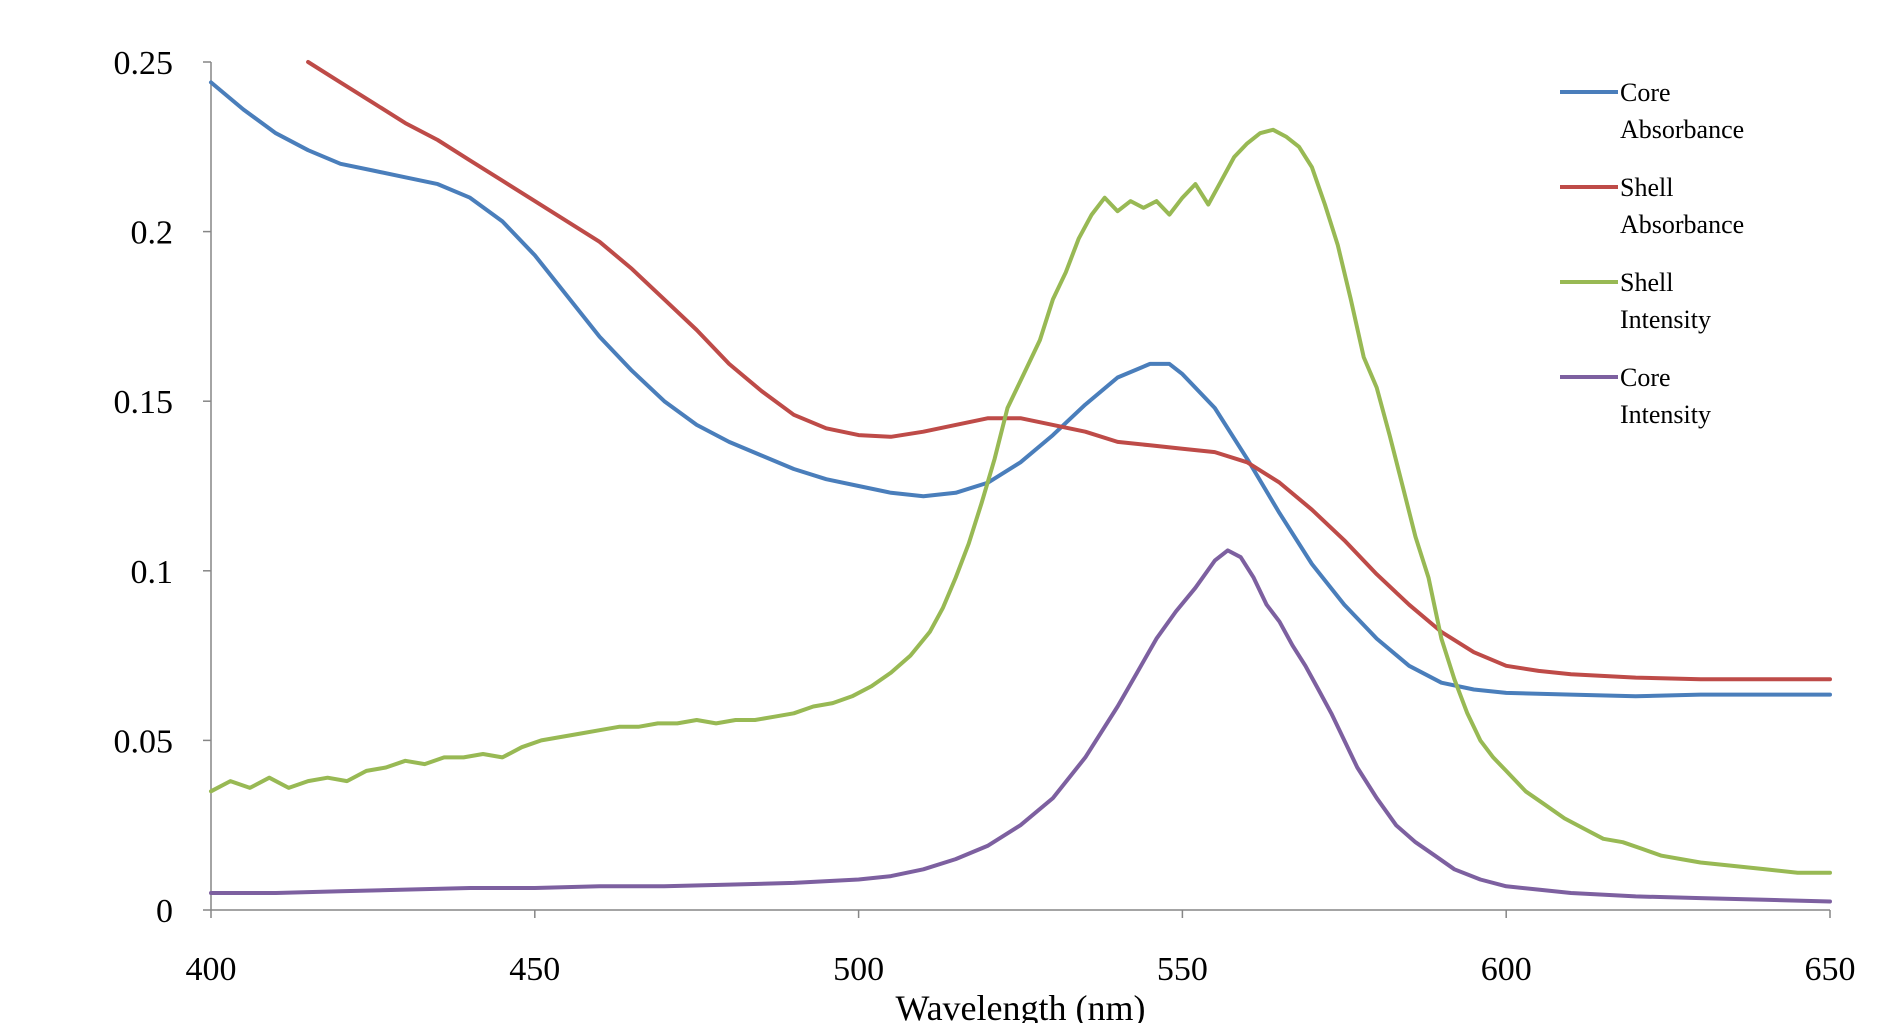 The width and height of the screenshot is (1893, 1028). Describe the element at coordinates (1646, 282) in the screenshot. I see `legend-label-shell-intensity: Shell` at that location.